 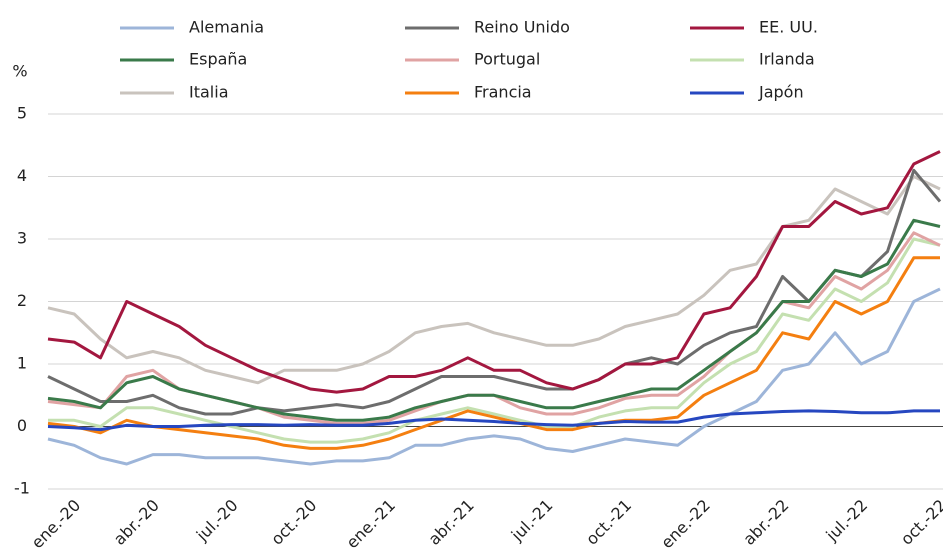 I want to click on x-tick-label: jul.-21, so click(x=532, y=521).